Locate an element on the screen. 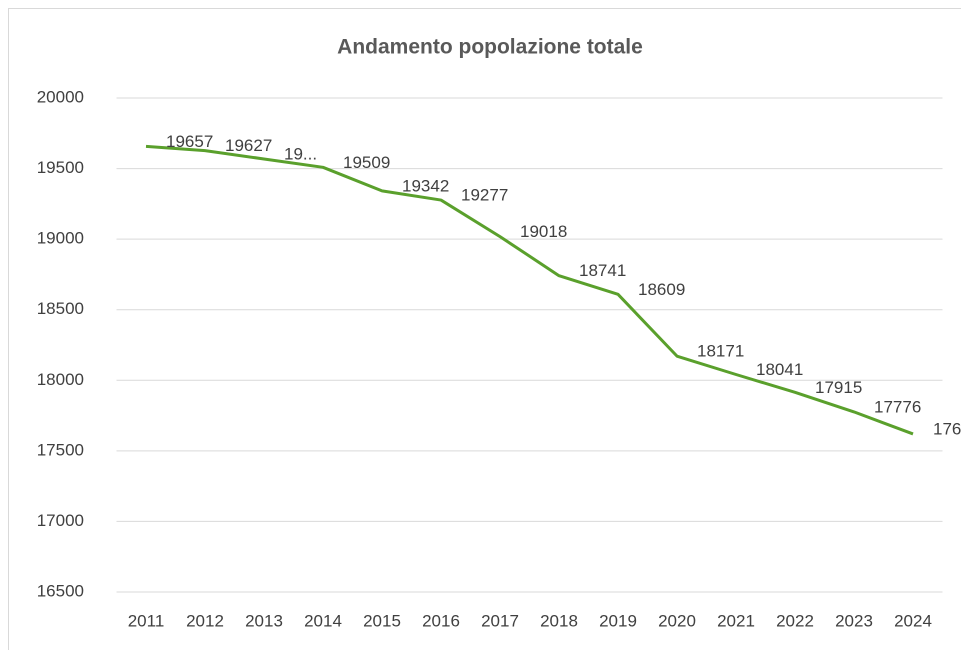 The height and width of the screenshot is (650, 961). y-tick-label: 17000 is located at coordinates (60, 520).